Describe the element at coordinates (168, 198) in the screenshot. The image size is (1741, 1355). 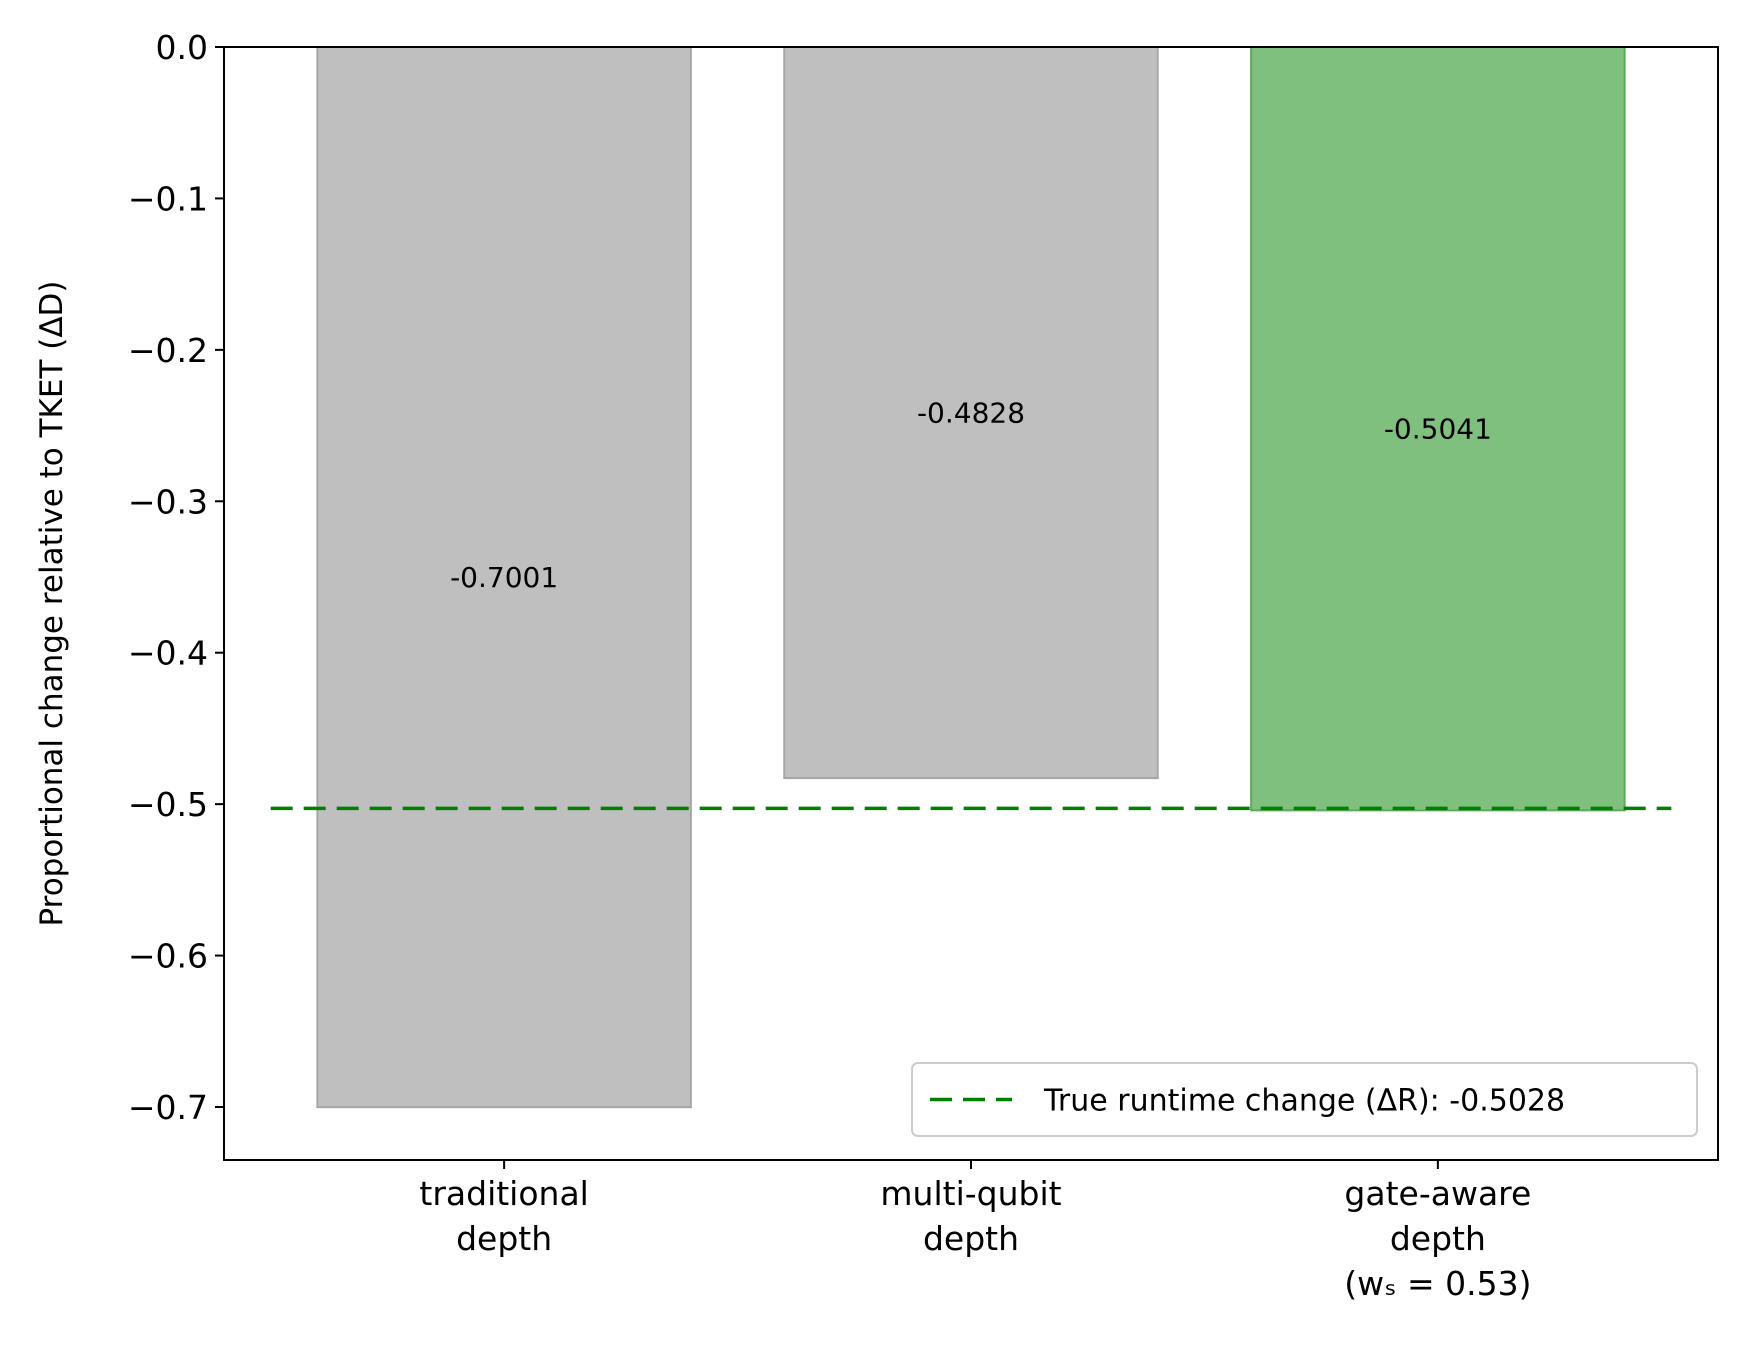
I see `y-tick-label: −0.1` at that location.